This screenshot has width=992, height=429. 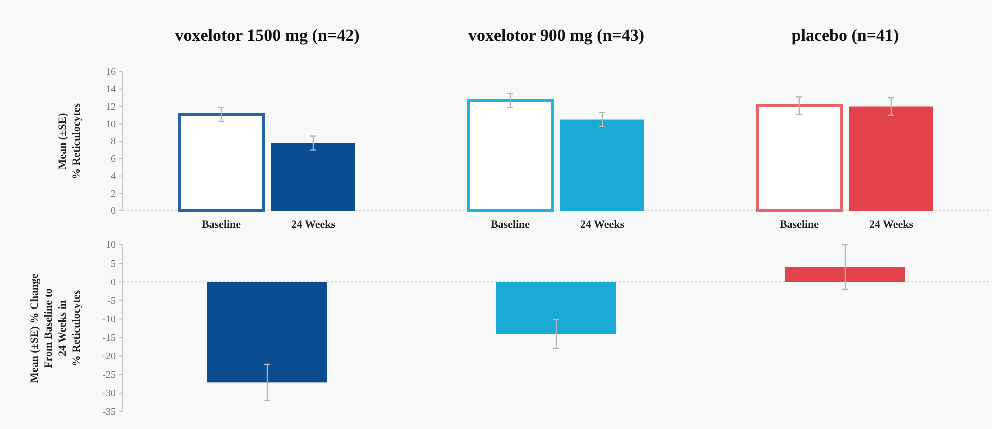 What do you see at coordinates (109, 394) in the screenshot?
I see `y-tick-label: -30` at bounding box center [109, 394].